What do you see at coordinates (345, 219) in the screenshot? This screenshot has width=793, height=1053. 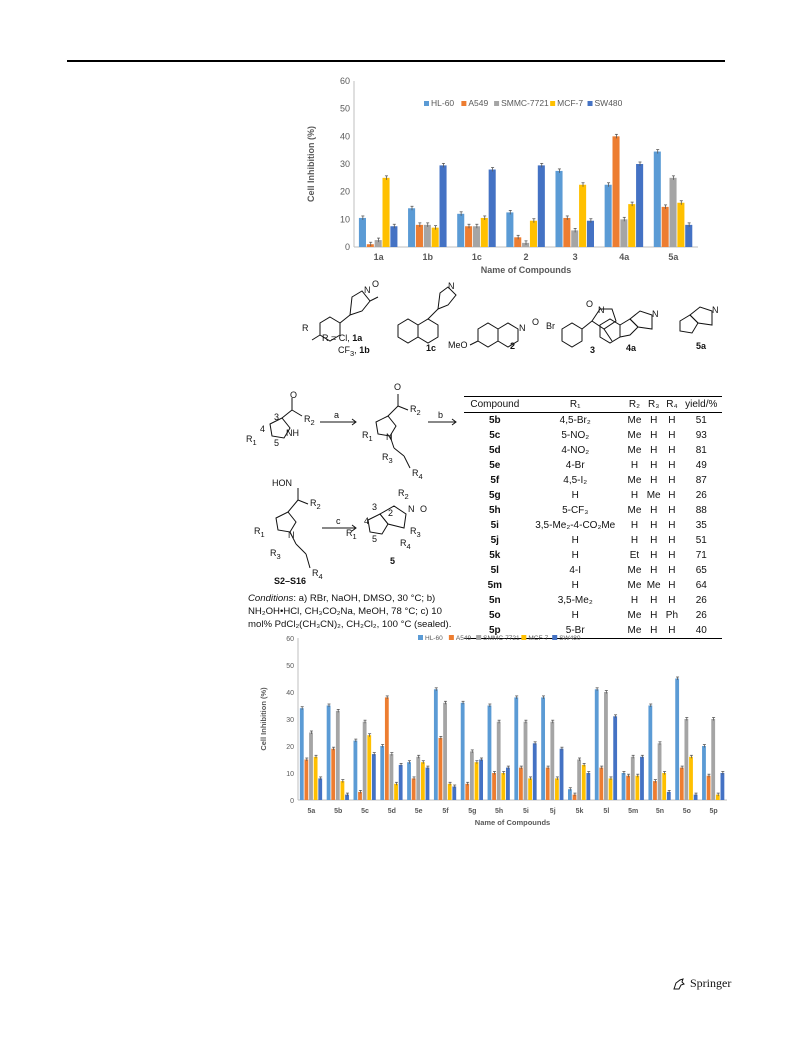 I see `y-tick-label: 10` at bounding box center [345, 219].